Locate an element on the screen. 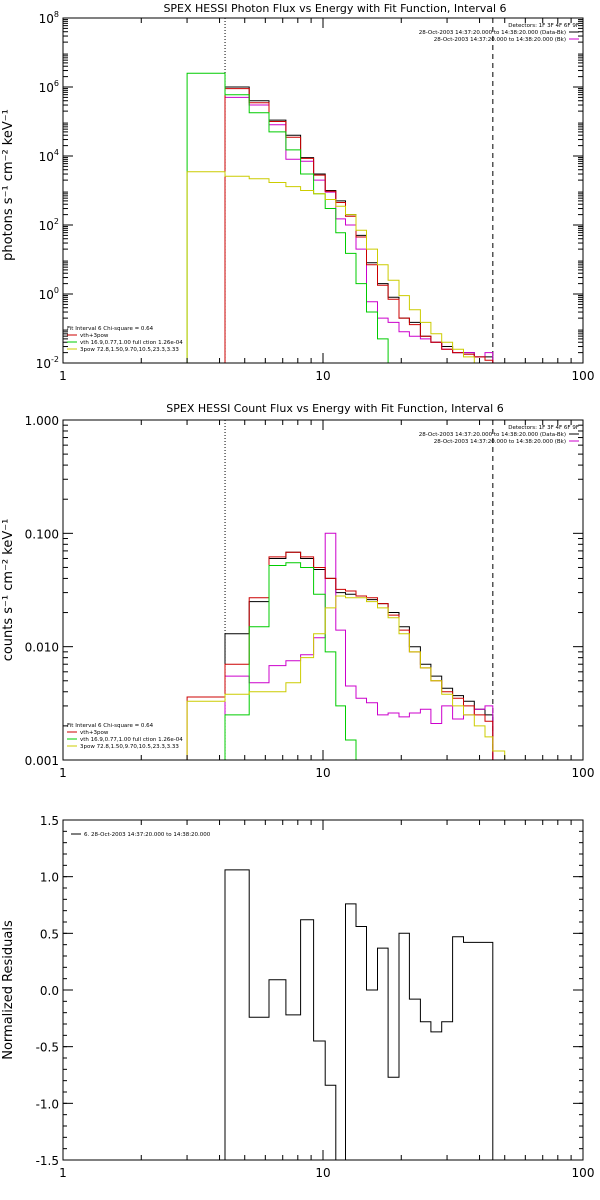 The image size is (600, 1200). y-tick-label: 1.000 is located at coordinates (42, 421).